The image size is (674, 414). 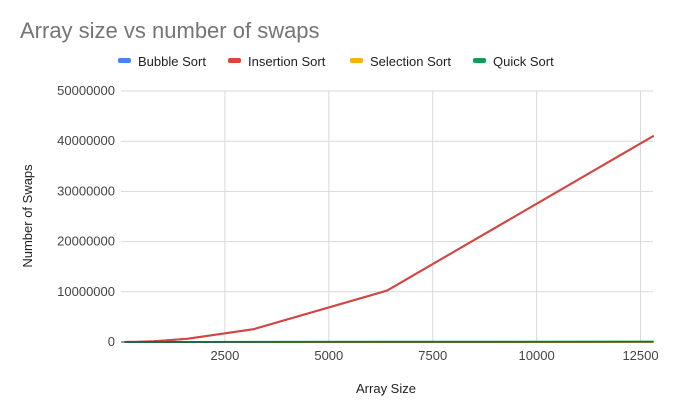 What do you see at coordinates (86, 140) in the screenshot?
I see `y-tick-label: 40000000` at bounding box center [86, 140].